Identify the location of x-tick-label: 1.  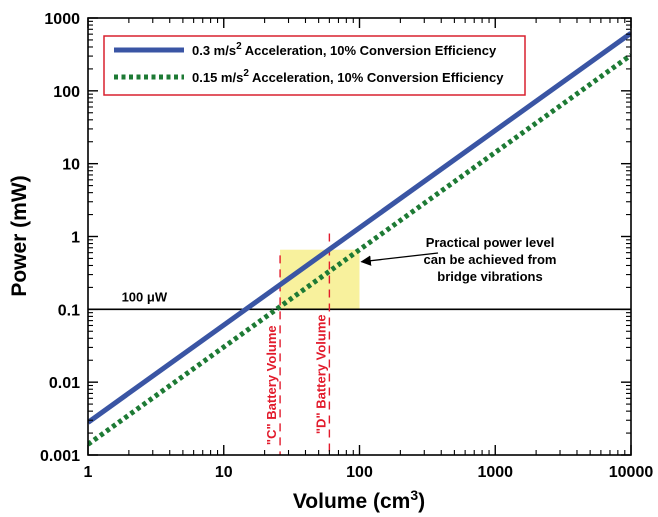
(88, 472).